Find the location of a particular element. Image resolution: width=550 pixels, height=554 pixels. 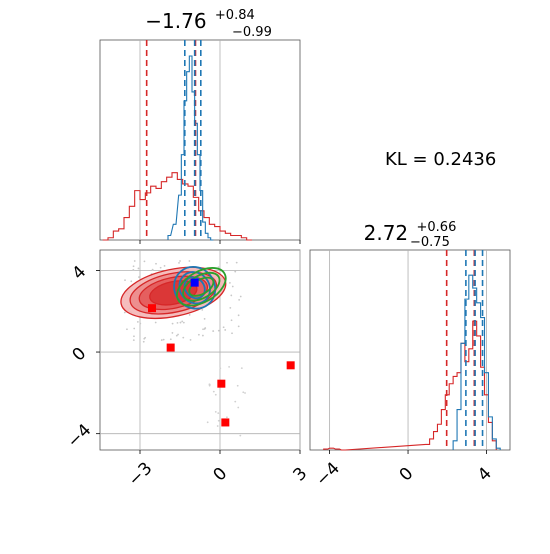

x1-title-plus: +0.84 is located at coordinates (235, 15).